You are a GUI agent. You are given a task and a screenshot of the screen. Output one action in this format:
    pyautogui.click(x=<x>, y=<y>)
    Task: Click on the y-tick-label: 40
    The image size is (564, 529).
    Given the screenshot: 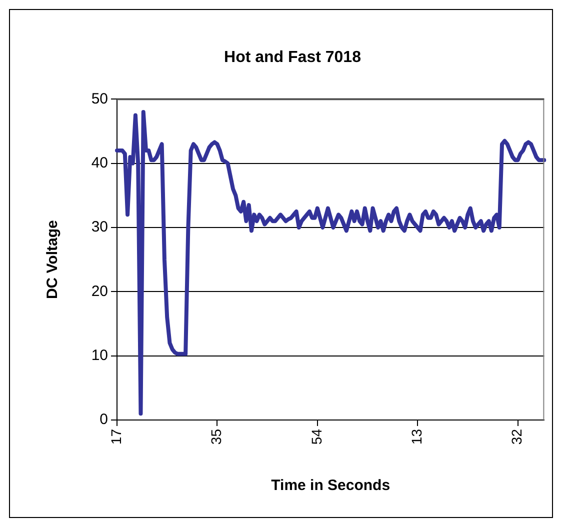 What is the action you would take?
    pyautogui.click(x=99, y=163)
    